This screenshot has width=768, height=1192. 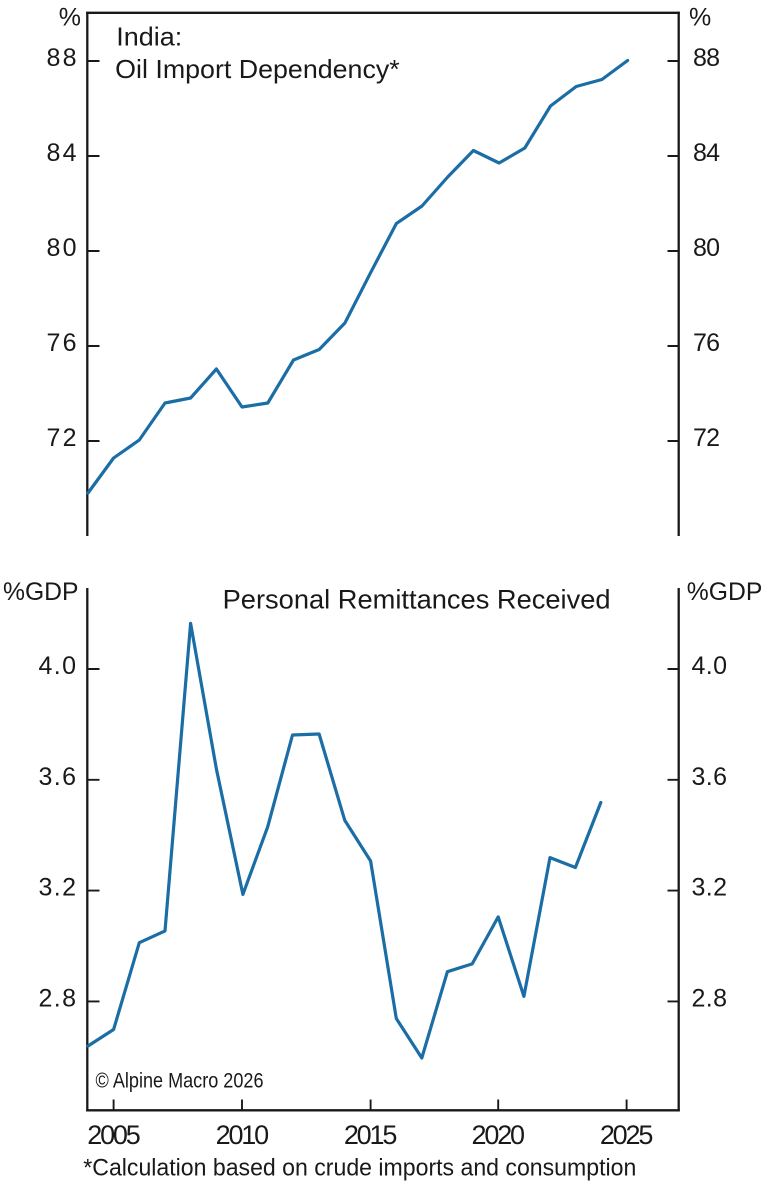 What do you see at coordinates (257, 69) in the screenshot?
I see `svg-text: Oil Import Dependency*` at bounding box center [257, 69].